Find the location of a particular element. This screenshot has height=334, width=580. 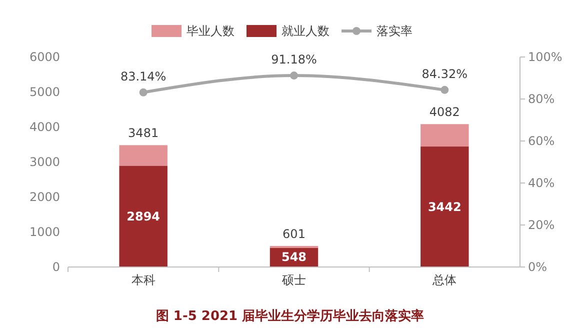

y2-tick-label: 0% is located at coordinates (538, 267).